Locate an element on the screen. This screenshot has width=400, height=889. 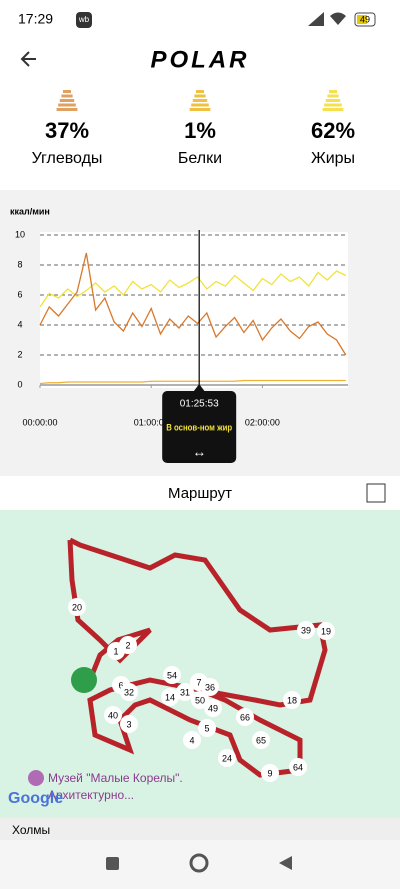
route-marker-label: 66 is located at coordinates (245, 717).